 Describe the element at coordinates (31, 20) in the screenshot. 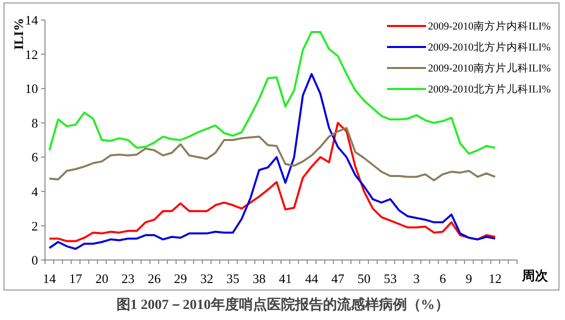

I see `y-tick-label: 14` at that location.